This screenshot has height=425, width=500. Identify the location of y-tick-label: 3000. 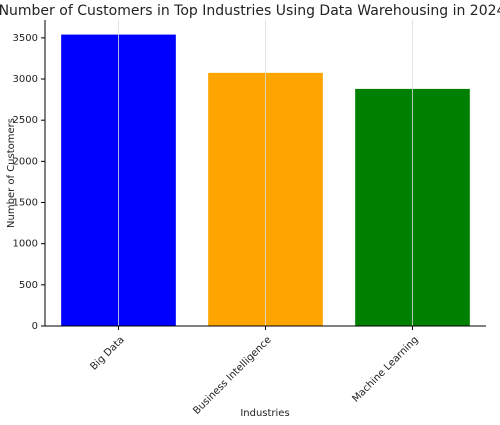
(25, 79).